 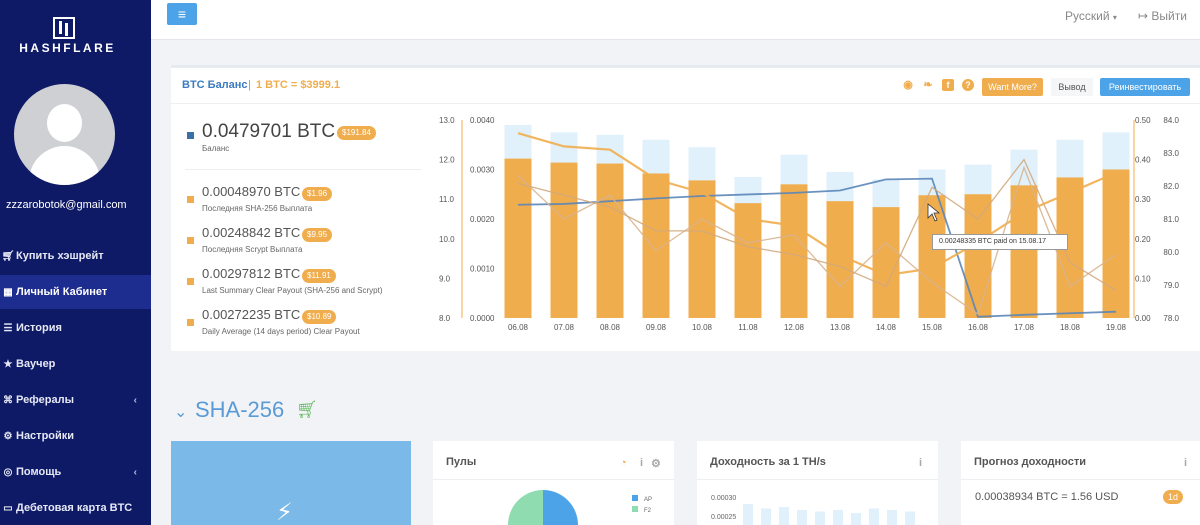 I want to click on question-icon: ?, so click(x=968, y=85).